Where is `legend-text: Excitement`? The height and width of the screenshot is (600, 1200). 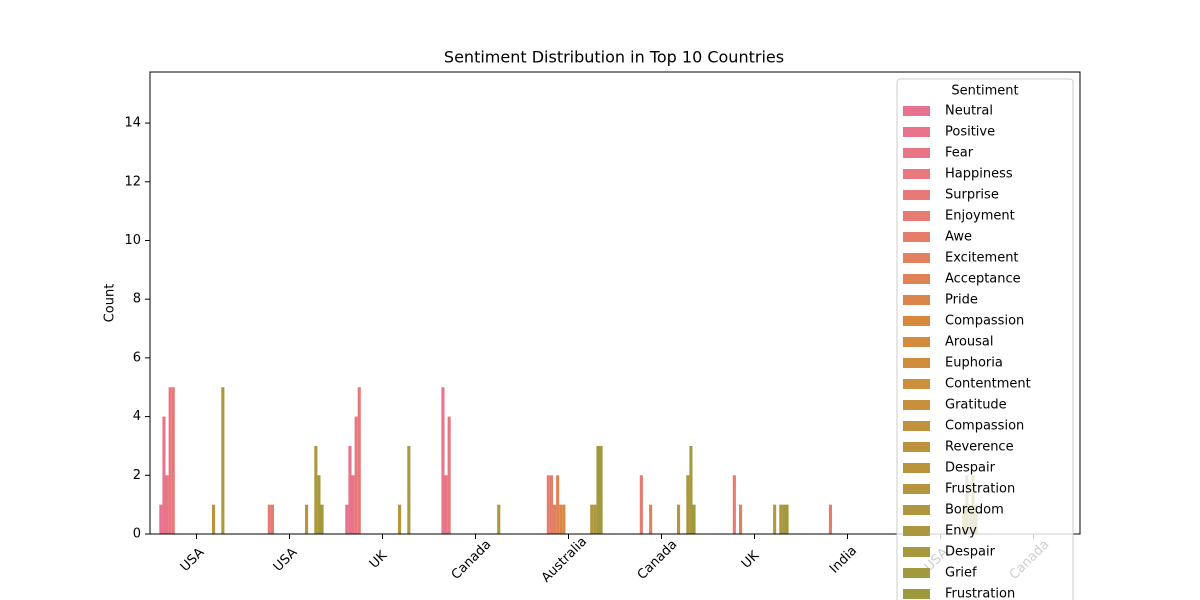
legend-text: Excitement is located at coordinates (982, 258).